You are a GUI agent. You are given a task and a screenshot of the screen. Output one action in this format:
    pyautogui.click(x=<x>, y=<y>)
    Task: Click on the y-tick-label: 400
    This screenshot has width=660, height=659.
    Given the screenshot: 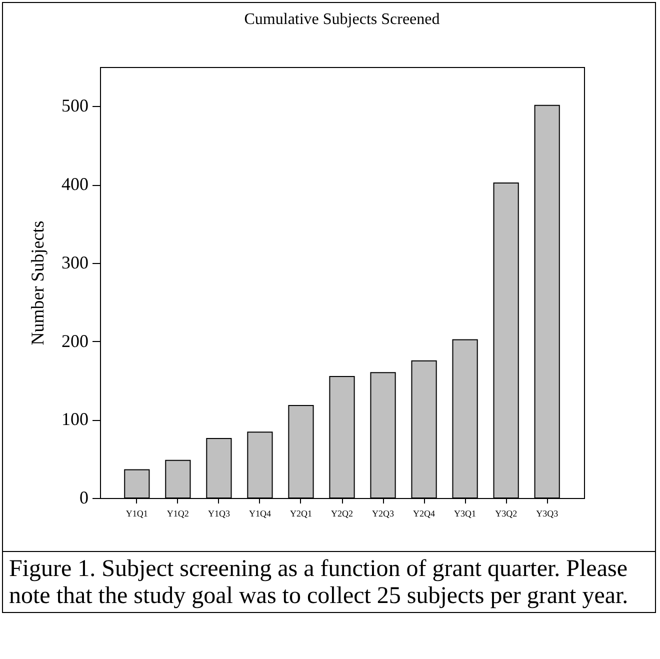 What is the action you would take?
    pyautogui.click(x=75, y=184)
    